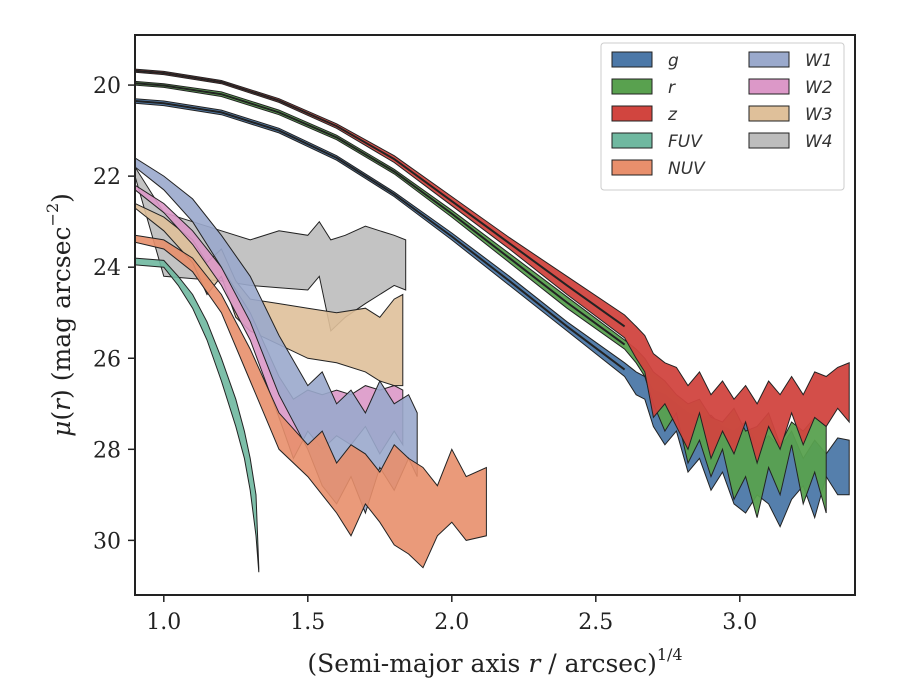 This screenshot has height=700, width=900. Describe the element at coordinates (687, 169) in the screenshot. I see `legend-label-nuv: NUV` at that location.